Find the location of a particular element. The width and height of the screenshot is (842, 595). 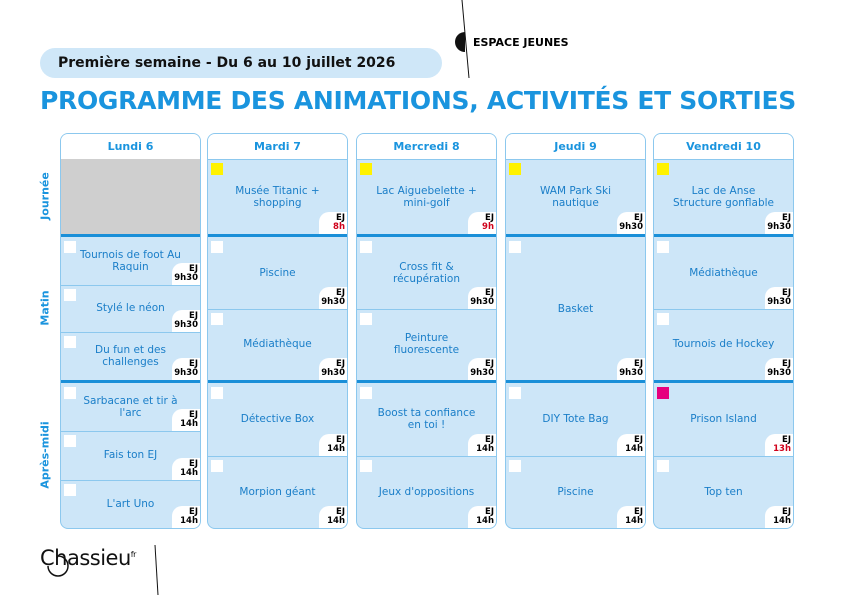

activity: Top ten EJ 14h is located at coordinates (723, 492).